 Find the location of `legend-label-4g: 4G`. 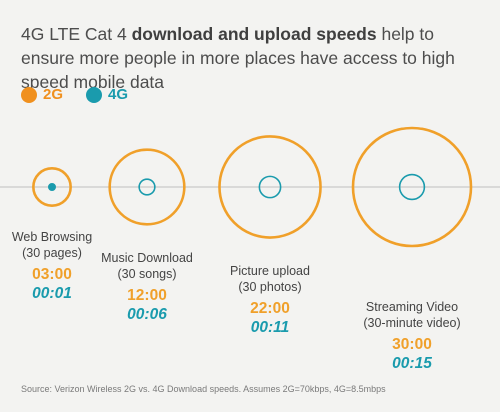

legend-label-4g: 4G is located at coordinates (118, 94).